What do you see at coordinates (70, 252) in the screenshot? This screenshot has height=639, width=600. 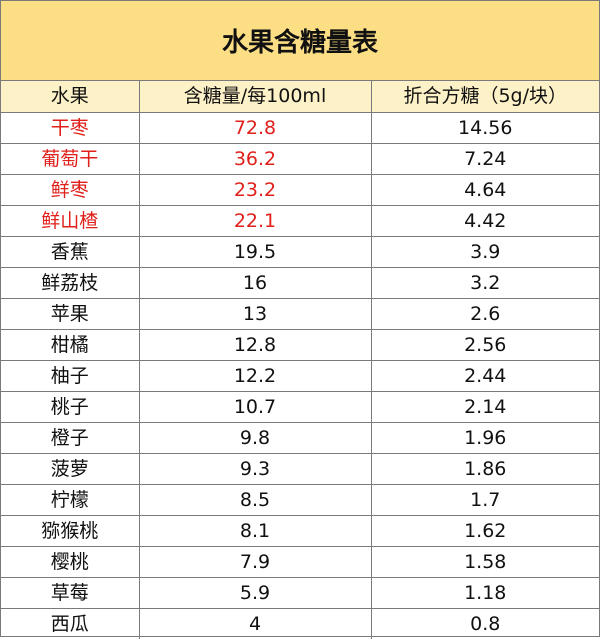 I see `fruit-cell: 香蕉` at bounding box center [70, 252].